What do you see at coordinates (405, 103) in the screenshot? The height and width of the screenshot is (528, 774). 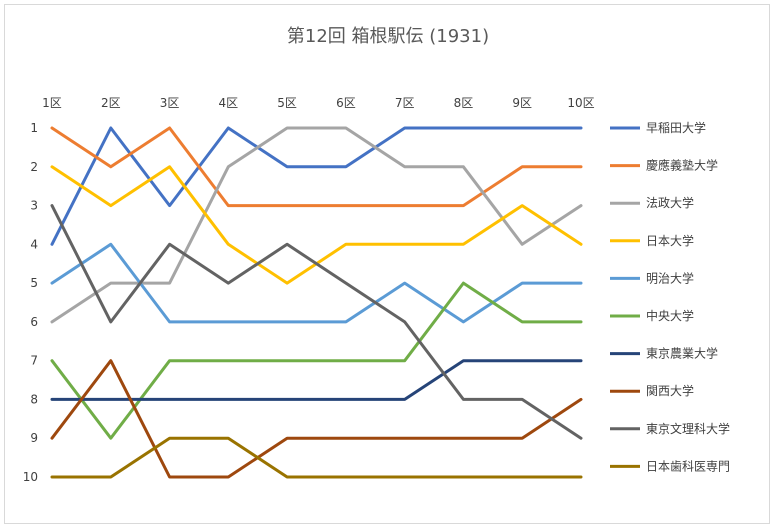 I see `x-tick-label: 7区` at bounding box center [405, 103].